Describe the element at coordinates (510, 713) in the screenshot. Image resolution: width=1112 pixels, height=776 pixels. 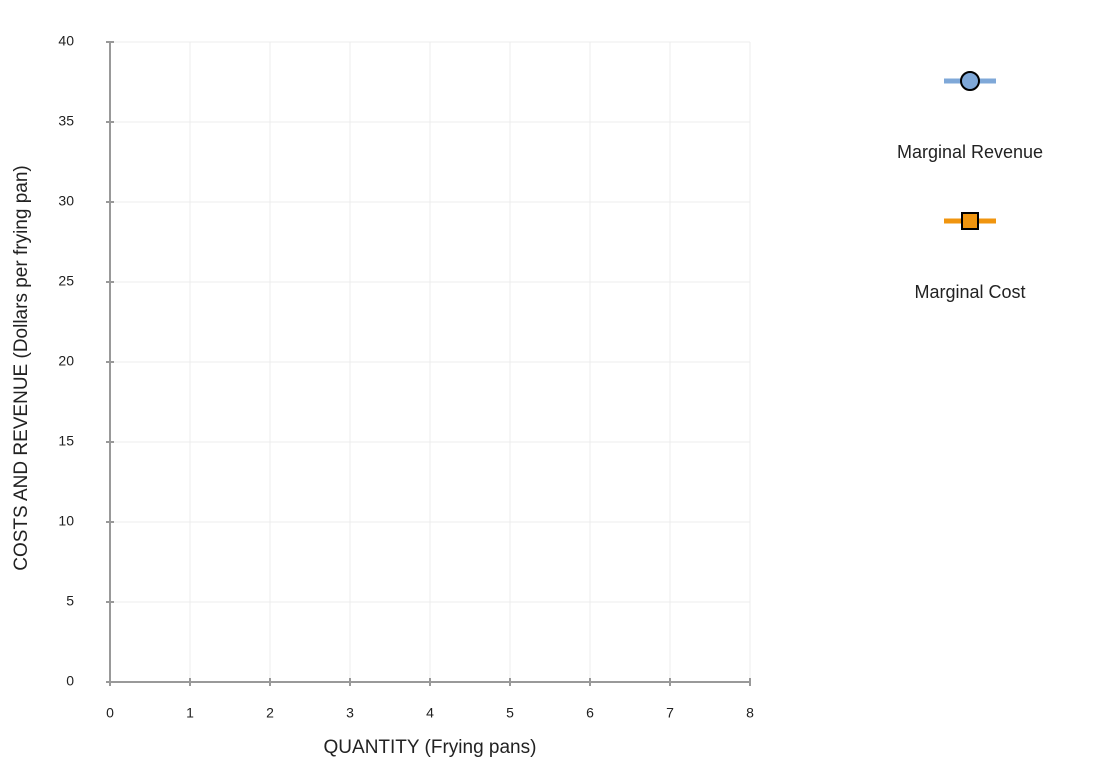
I see `x-tick-label: 5` at that location.